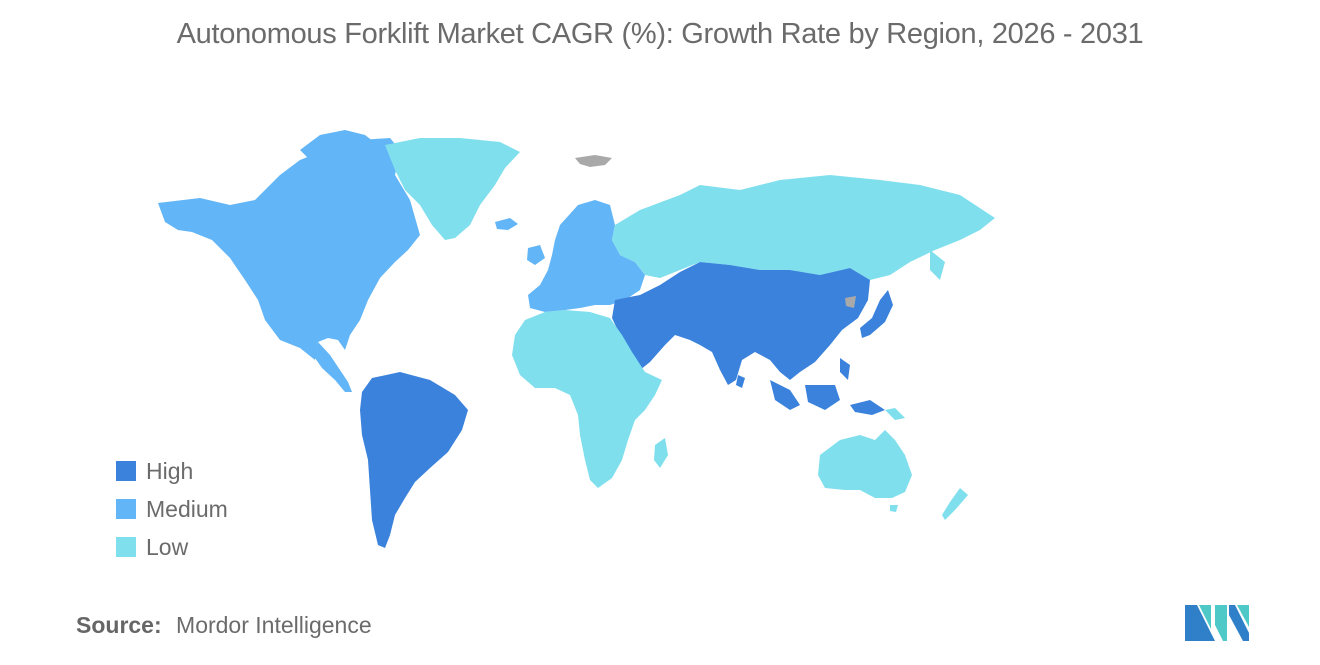  What do you see at coordinates (452, 189) in the screenshot?
I see `region-greenland` at bounding box center [452, 189].